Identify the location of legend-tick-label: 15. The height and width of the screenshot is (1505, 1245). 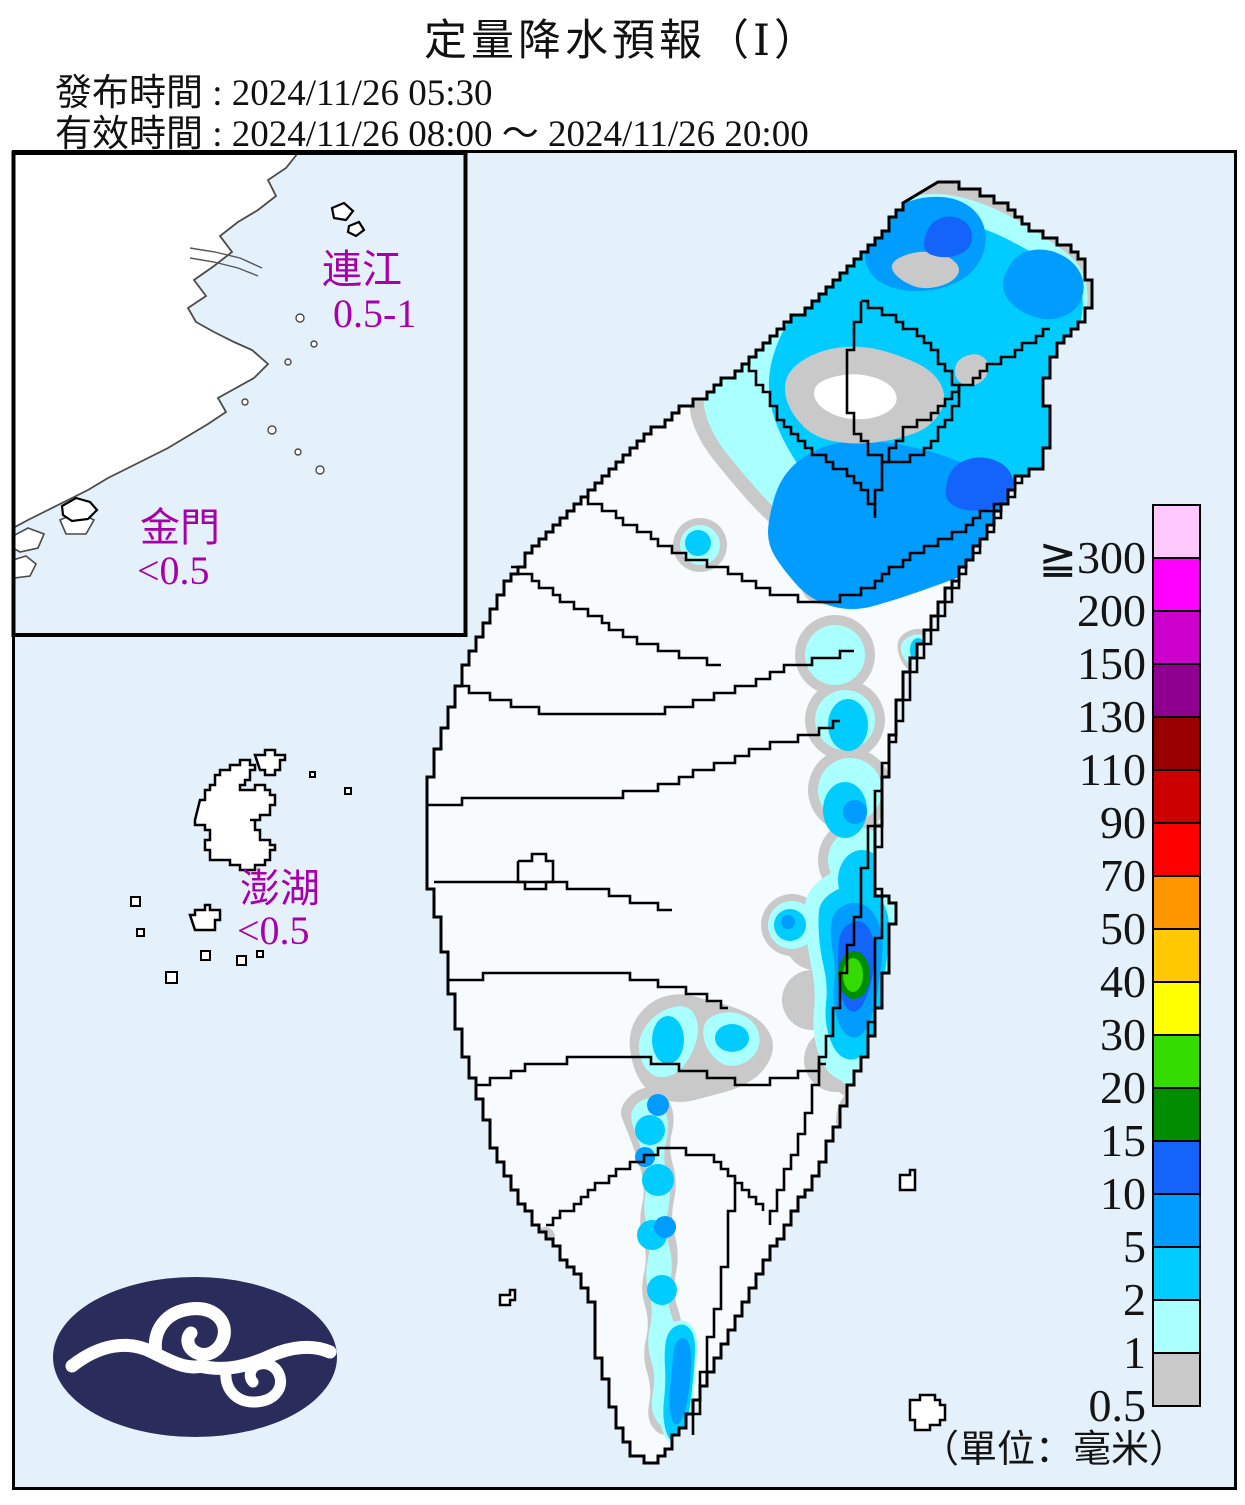
(1123, 1140).